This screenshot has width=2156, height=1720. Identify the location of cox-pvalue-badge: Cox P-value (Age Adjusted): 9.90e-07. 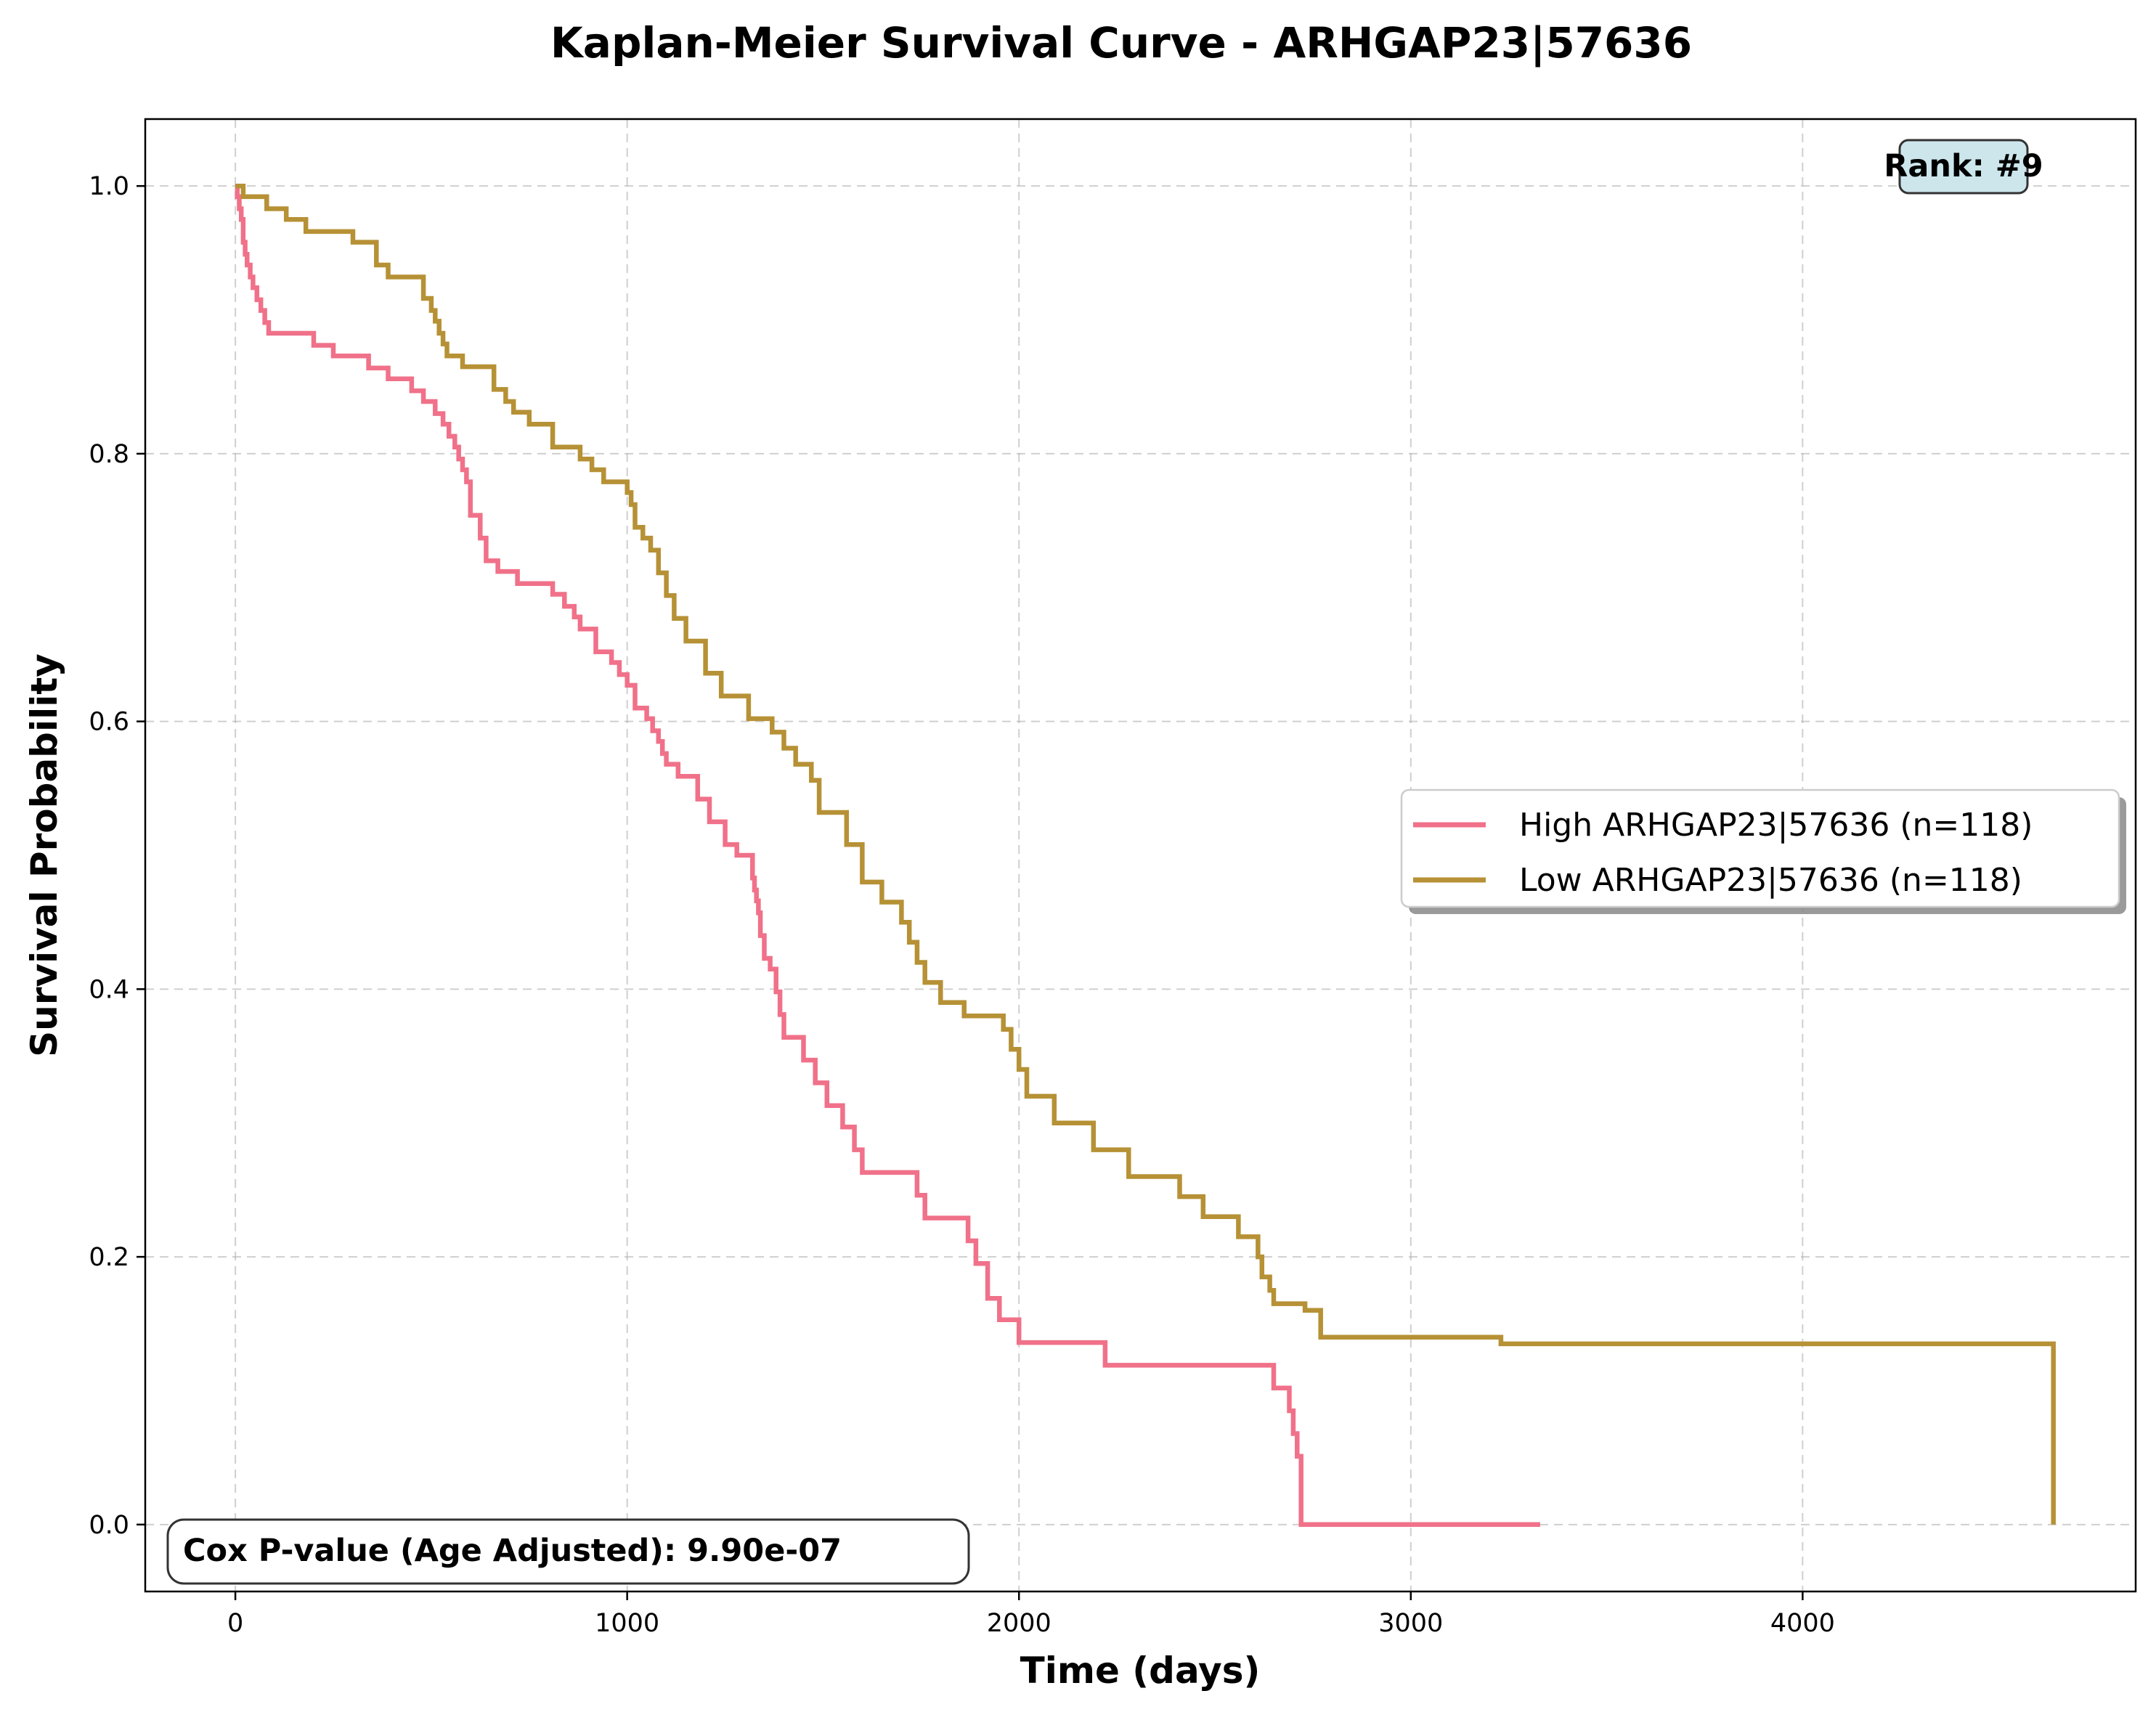
(568, 1551).